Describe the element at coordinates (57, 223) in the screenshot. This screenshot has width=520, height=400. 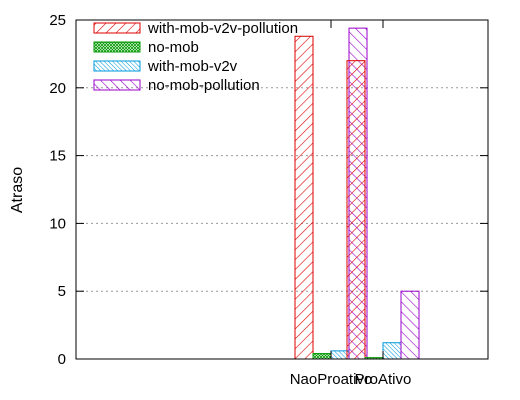
I see `y-tick-label: 10` at that location.